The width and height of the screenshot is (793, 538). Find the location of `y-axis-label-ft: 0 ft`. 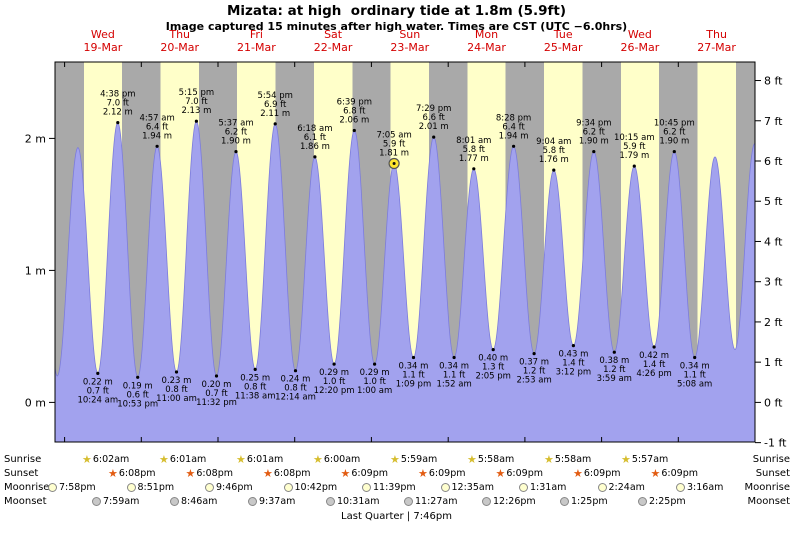

y-axis-label-ft: 0 ft is located at coordinates (773, 402).